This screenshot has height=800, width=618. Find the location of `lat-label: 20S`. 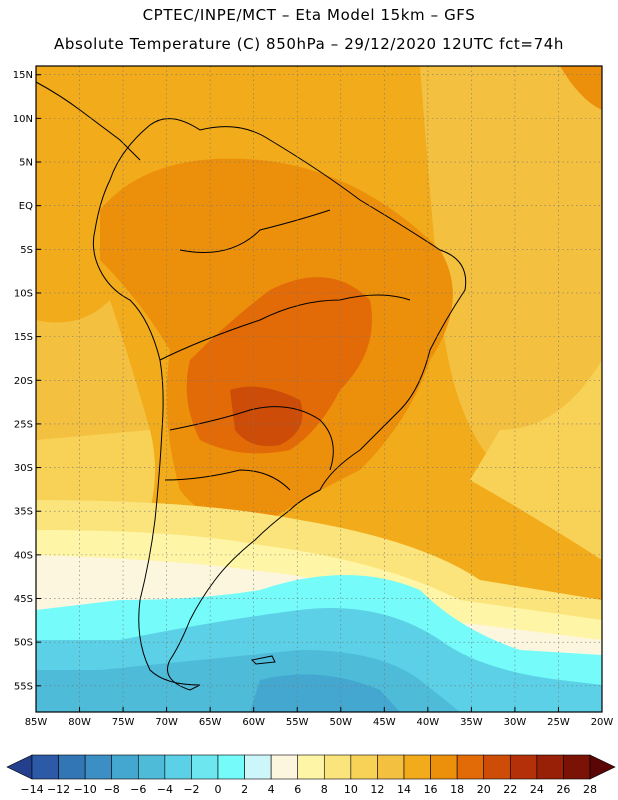

lat-label: 20S is located at coordinates (23, 381).